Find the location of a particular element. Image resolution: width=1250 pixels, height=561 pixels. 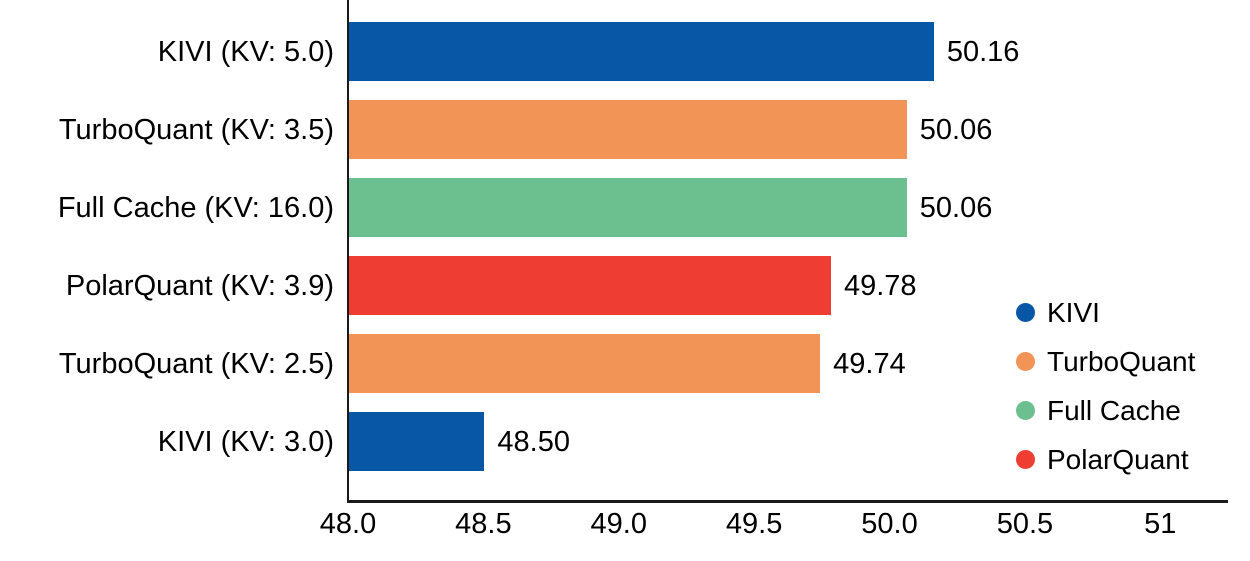

category-label: KIVI (KV: 5.0) is located at coordinates (245, 51).